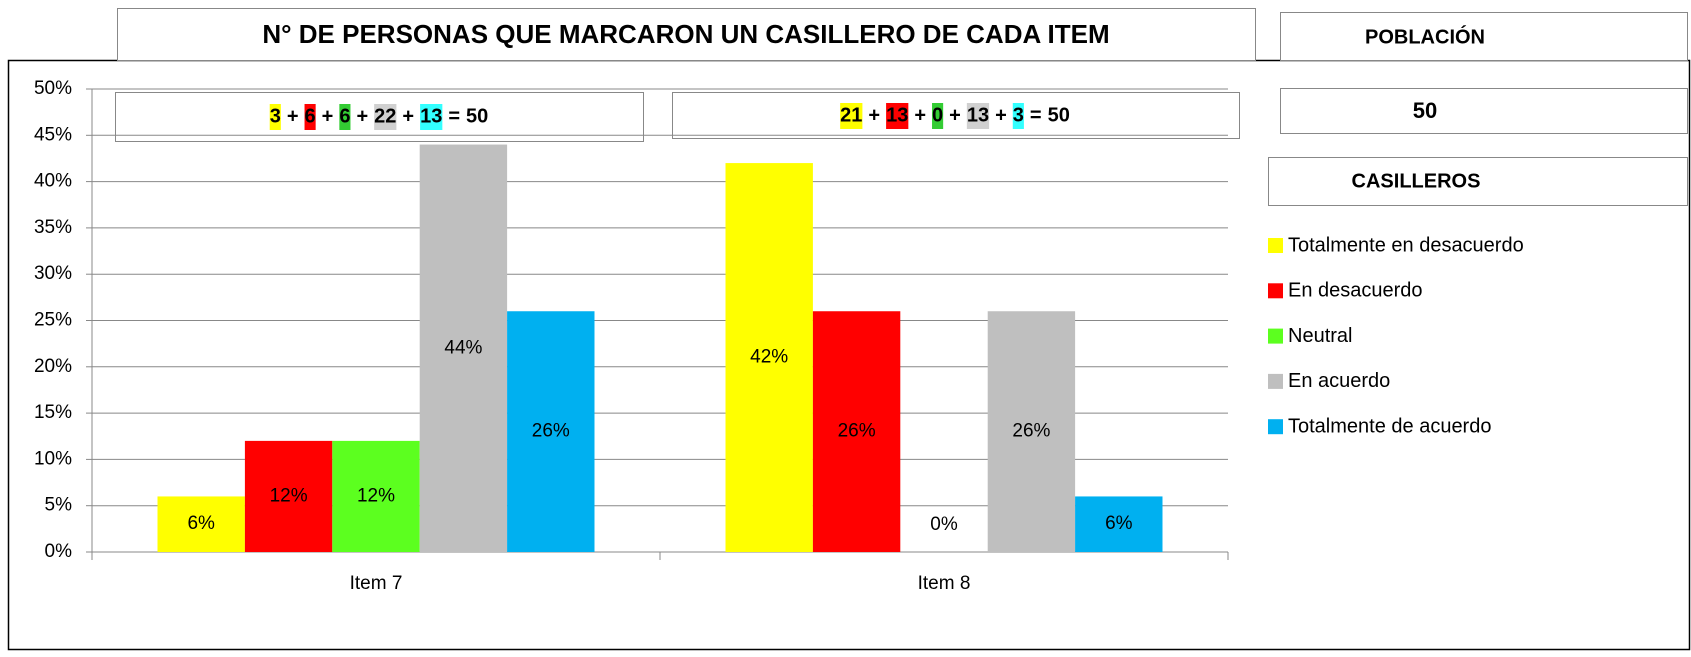 The image size is (1691, 657). I want to click on annotation: 3 +6 +6 +22 +13 = 50, so click(378, 117).